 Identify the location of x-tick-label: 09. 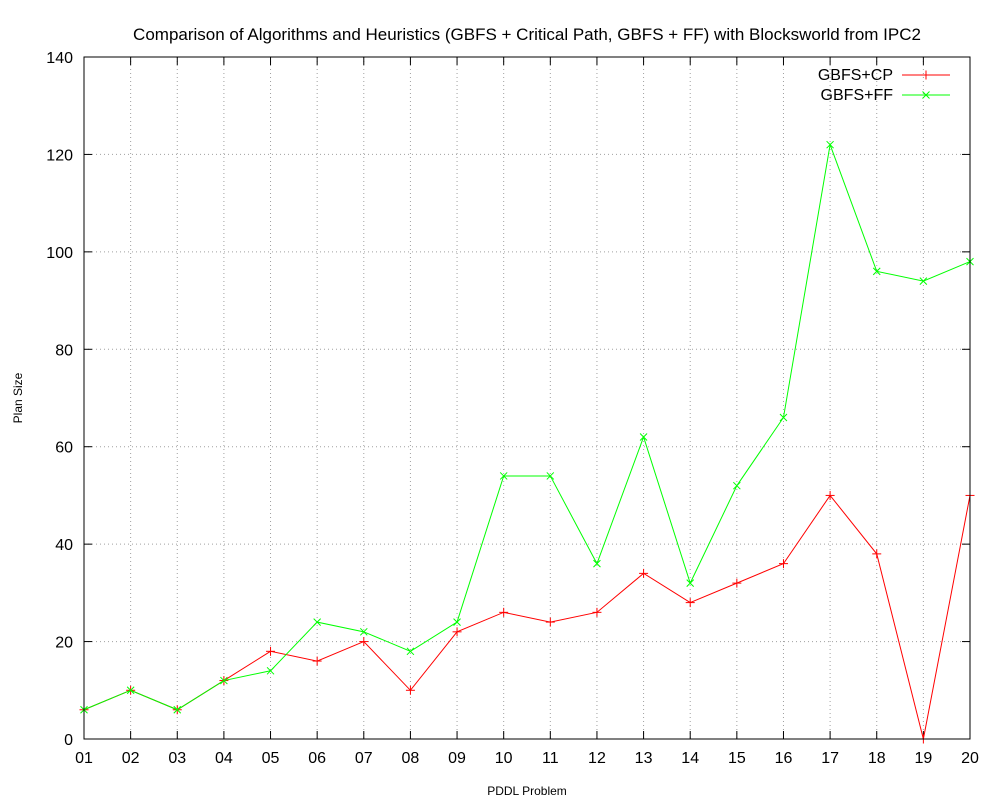
(457, 758).